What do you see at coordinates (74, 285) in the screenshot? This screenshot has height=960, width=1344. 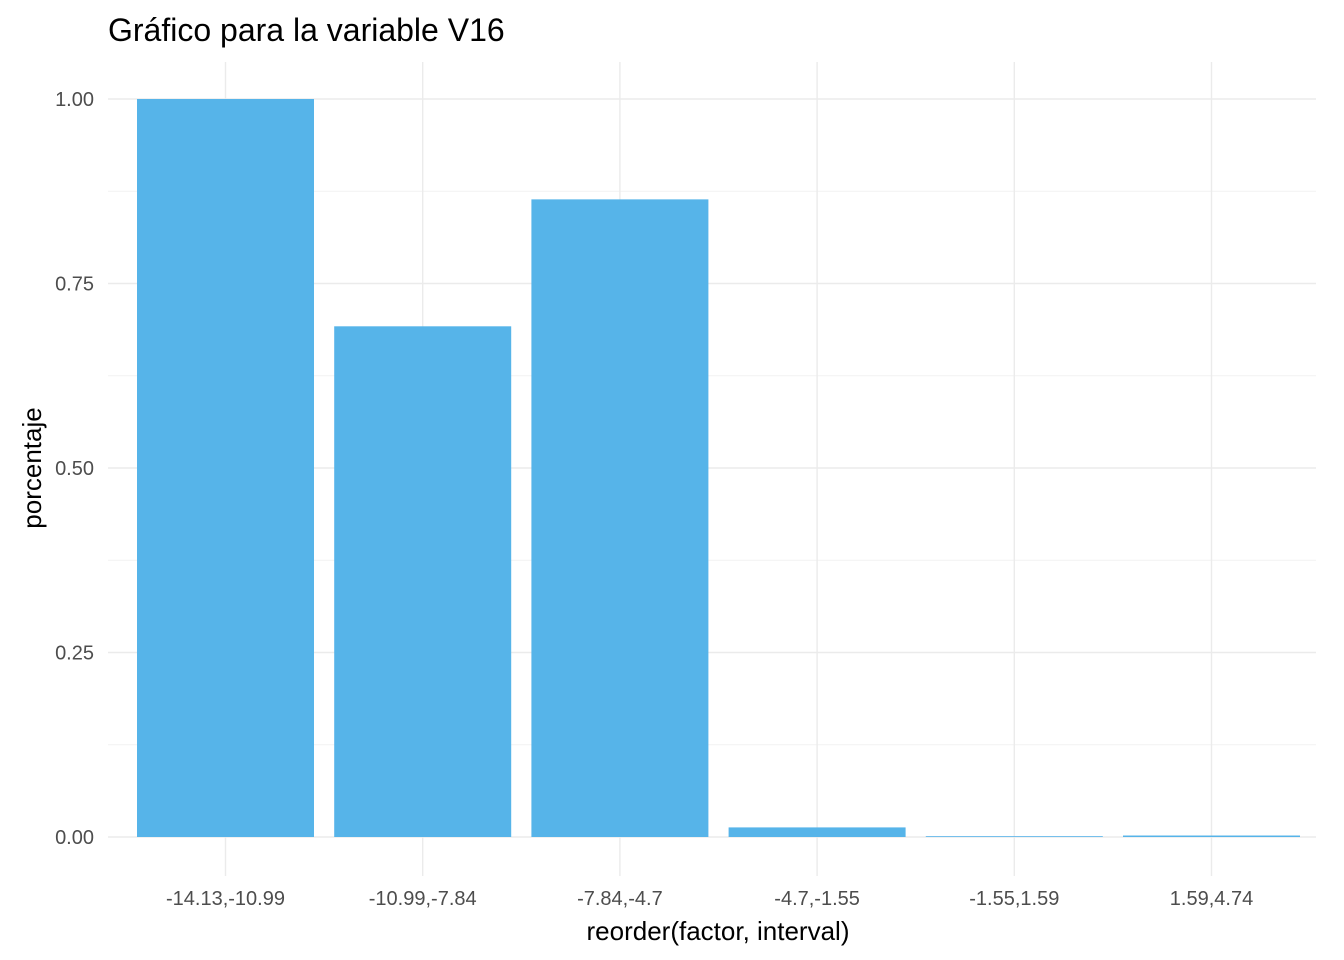 I see `y-tick-label: 0.75` at bounding box center [74, 285].